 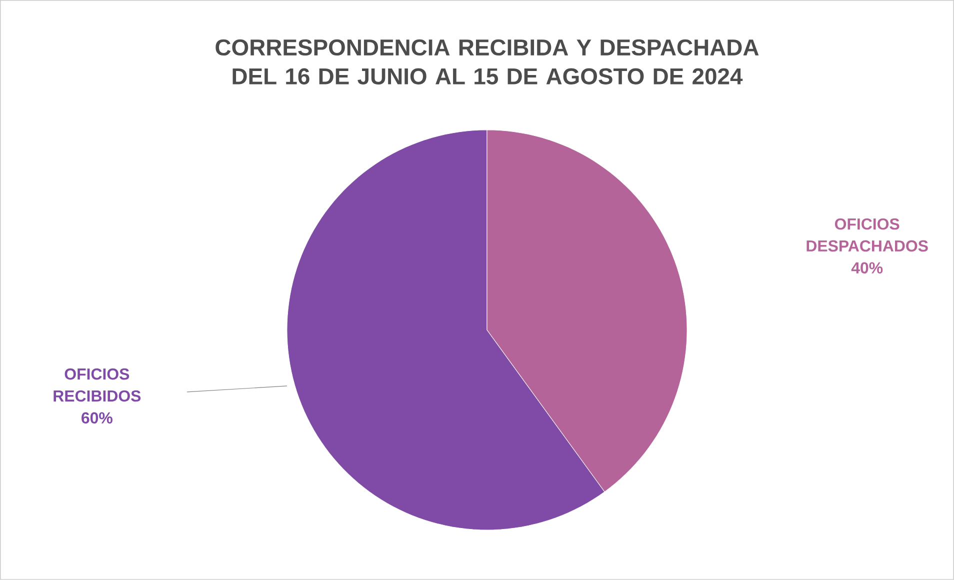 What do you see at coordinates (867, 268) in the screenshot?
I see `data-label: 40%` at bounding box center [867, 268].